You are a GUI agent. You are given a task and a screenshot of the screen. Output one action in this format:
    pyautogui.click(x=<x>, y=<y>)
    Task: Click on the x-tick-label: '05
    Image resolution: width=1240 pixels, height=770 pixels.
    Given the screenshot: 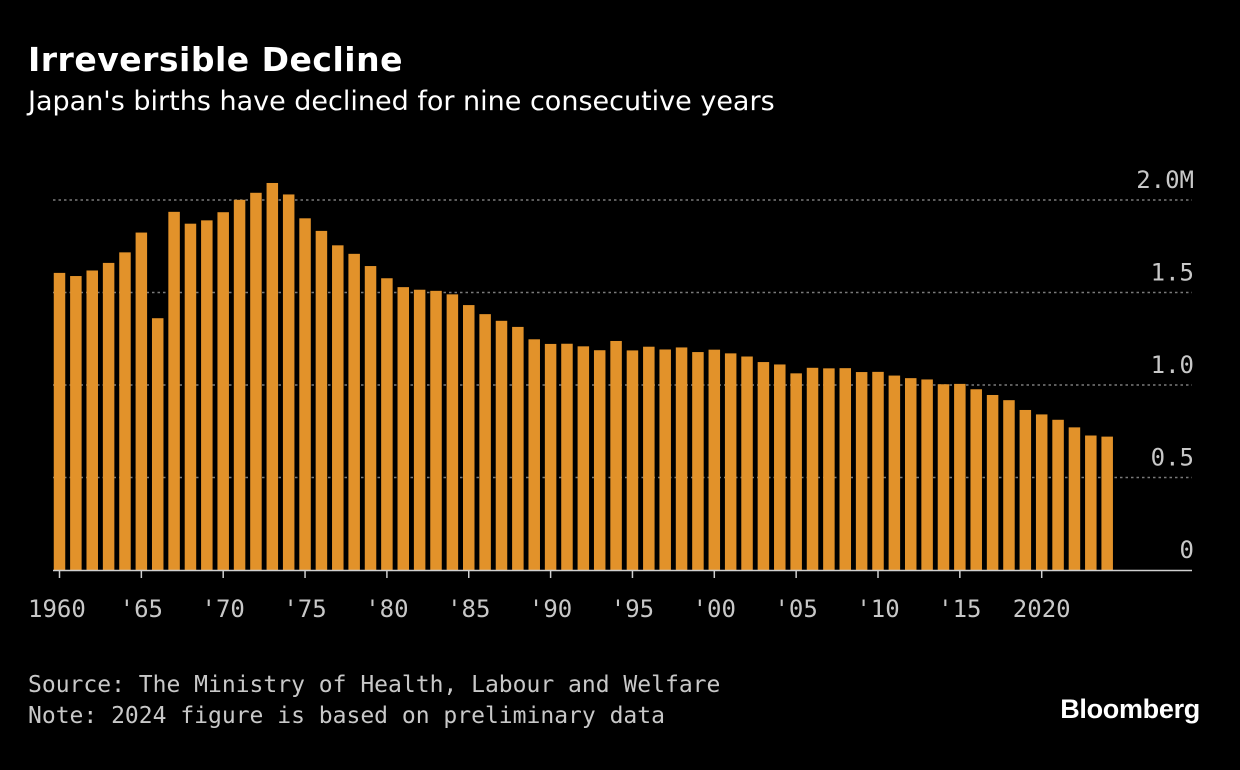 What is the action you would take?
    pyautogui.click(x=795, y=609)
    